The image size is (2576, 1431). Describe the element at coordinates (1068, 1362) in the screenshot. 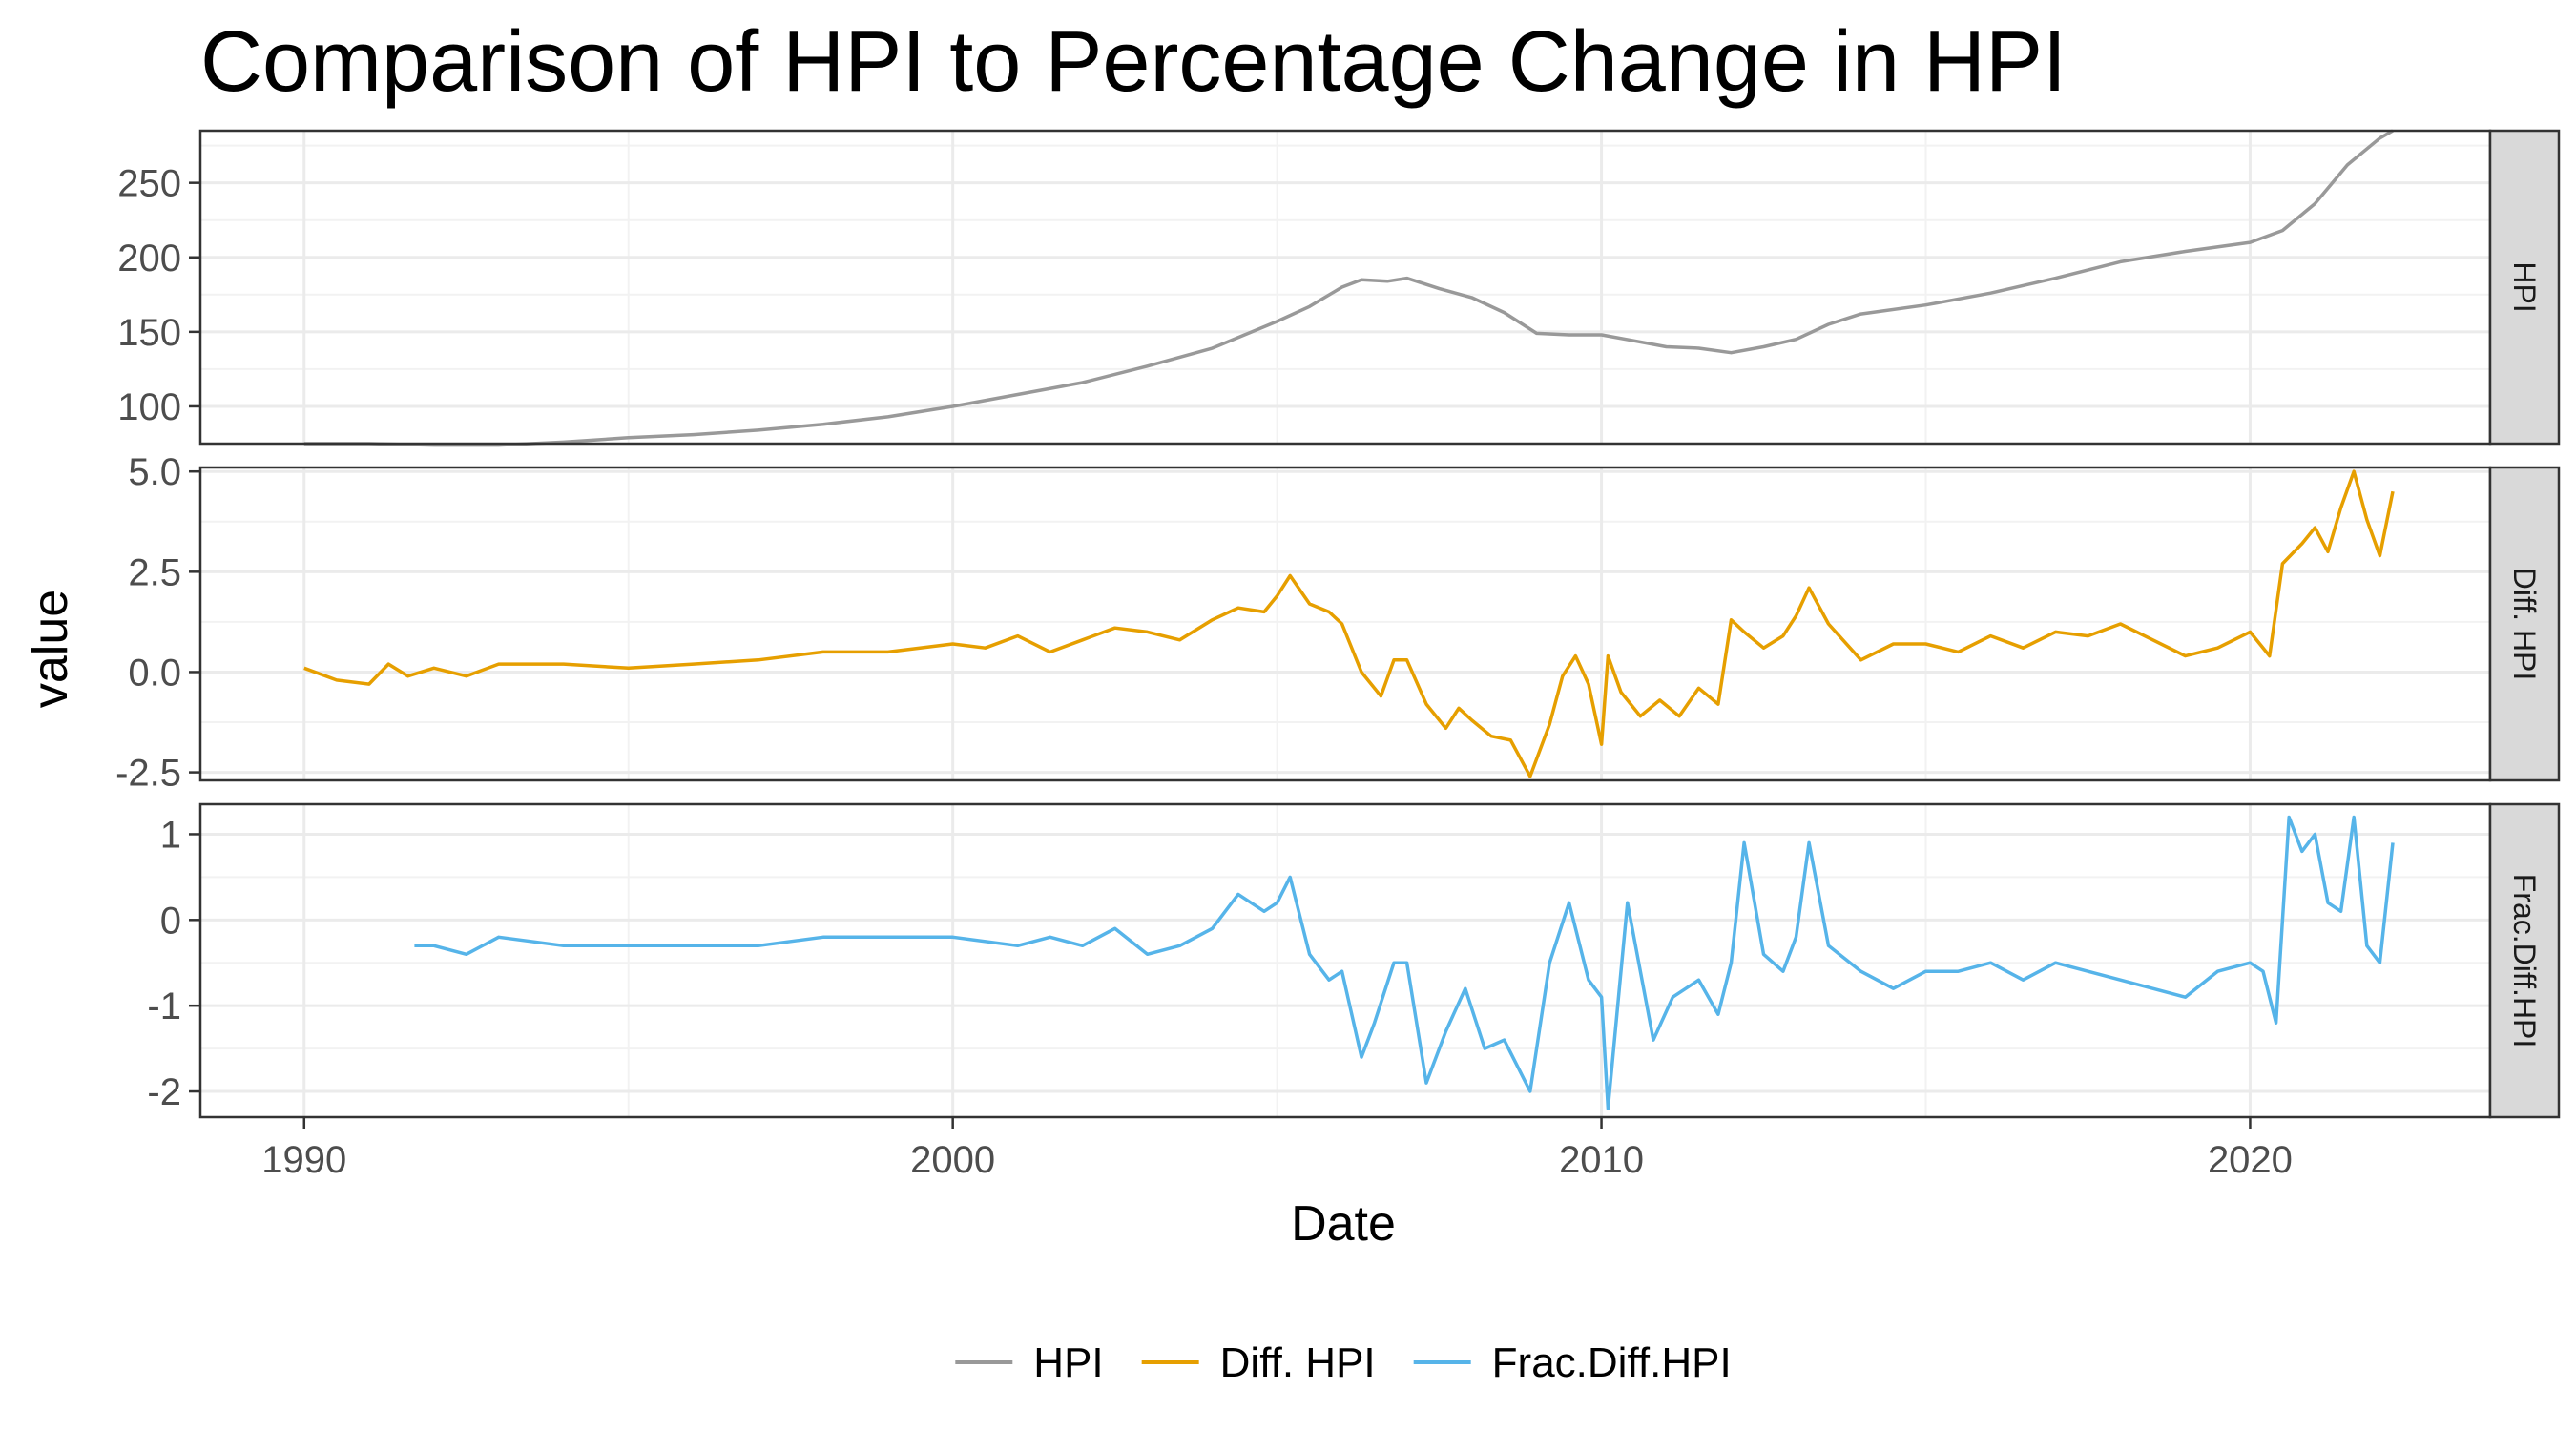

I see `legend-label-hpi: HPI` at that location.